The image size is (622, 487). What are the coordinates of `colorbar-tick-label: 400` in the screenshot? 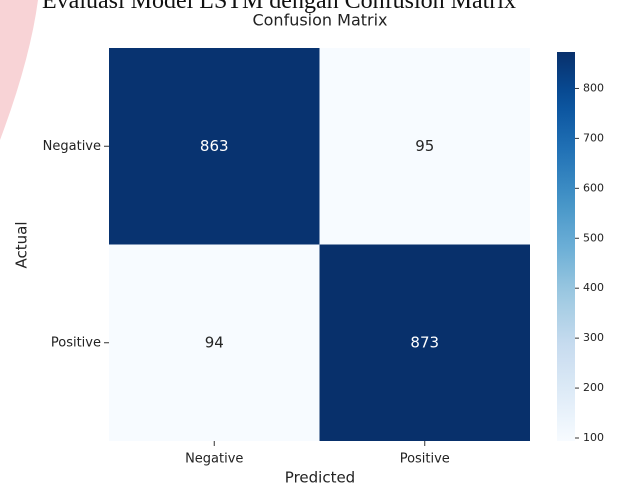 It's located at (593, 287).